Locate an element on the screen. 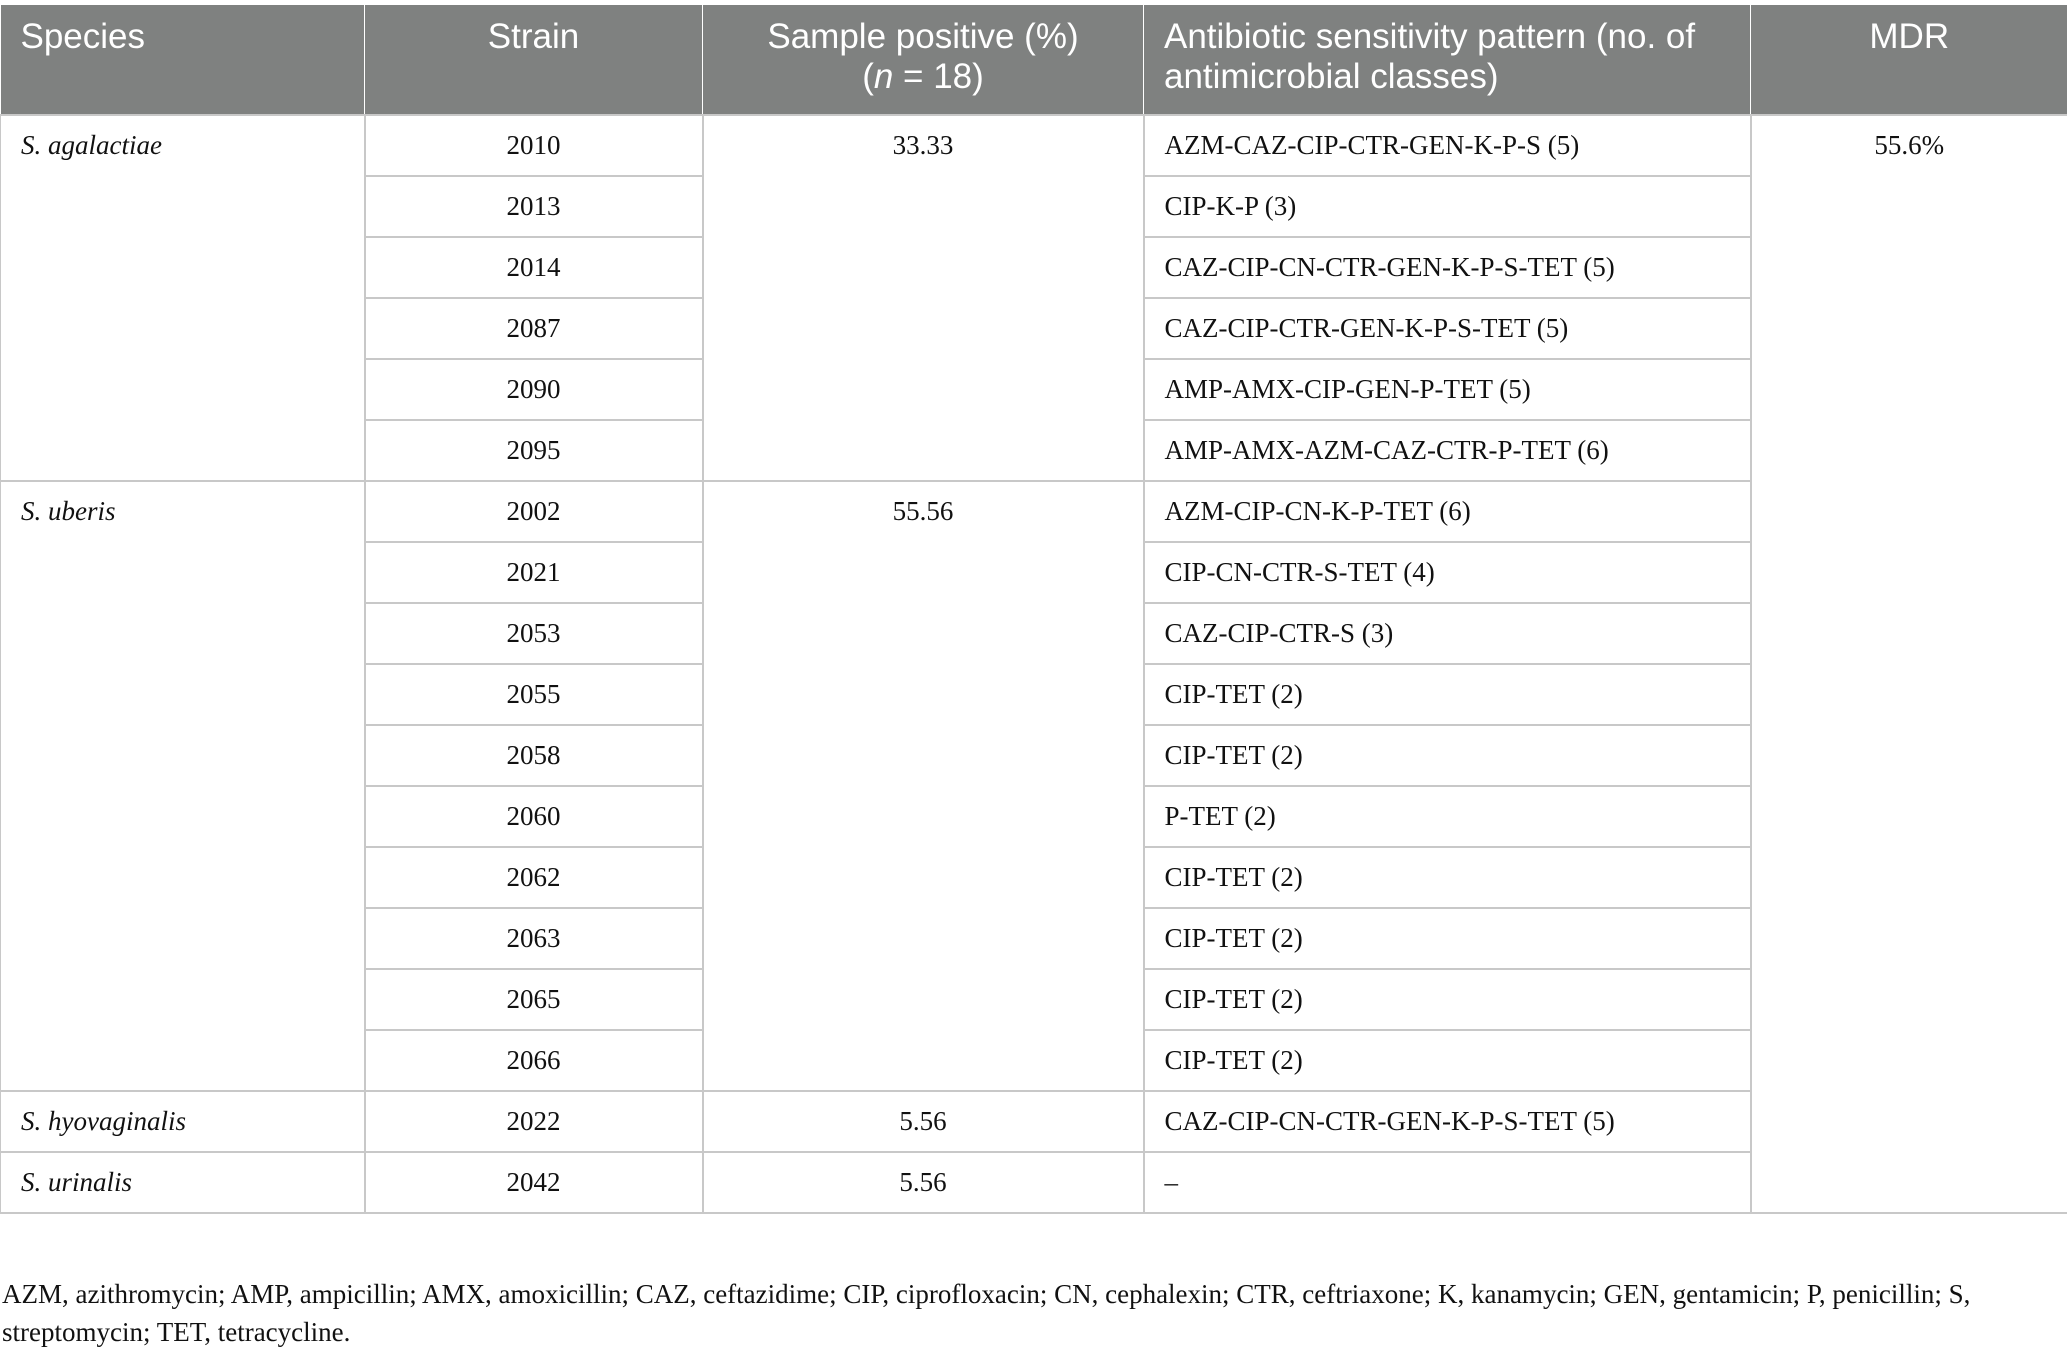 The height and width of the screenshot is (1359, 2067). strain-cell: 2087 is located at coordinates (534, 328).